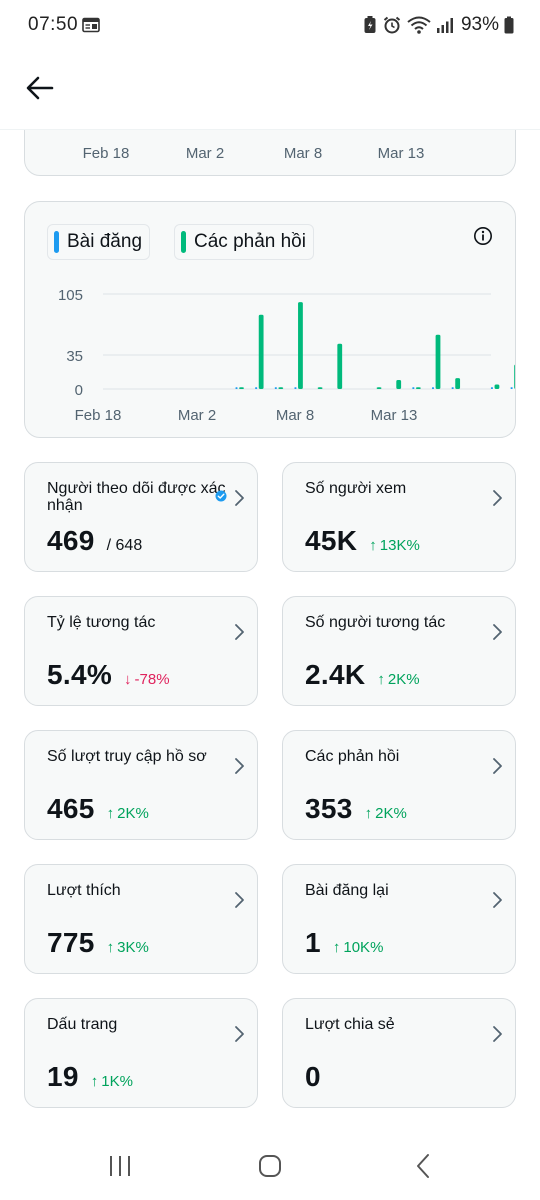 The width and height of the screenshot is (540, 1200). Describe the element at coordinates (71, 808) in the screenshot. I see `metric-value: 465` at that location.